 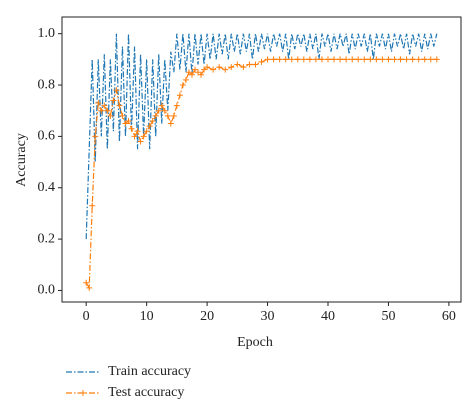 What do you see at coordinates (47, 290) in the screenshot?
I see `y-tick-label: 0.0` at bounding box center [47, 290].